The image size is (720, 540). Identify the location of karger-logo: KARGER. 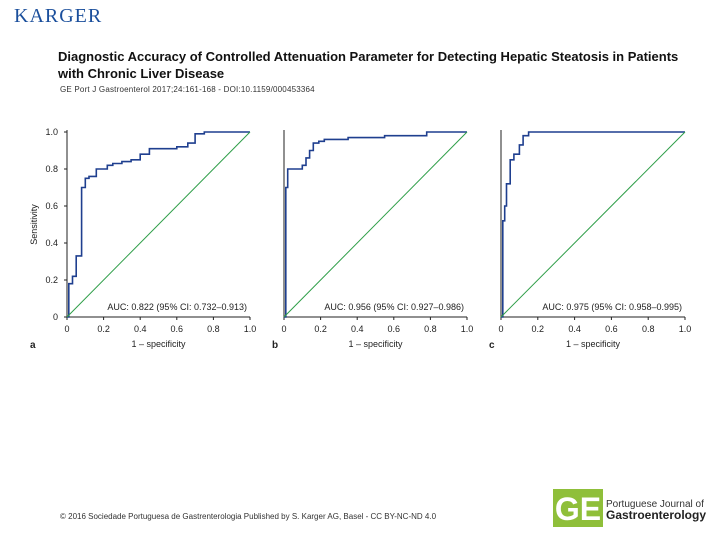
(58, 16).